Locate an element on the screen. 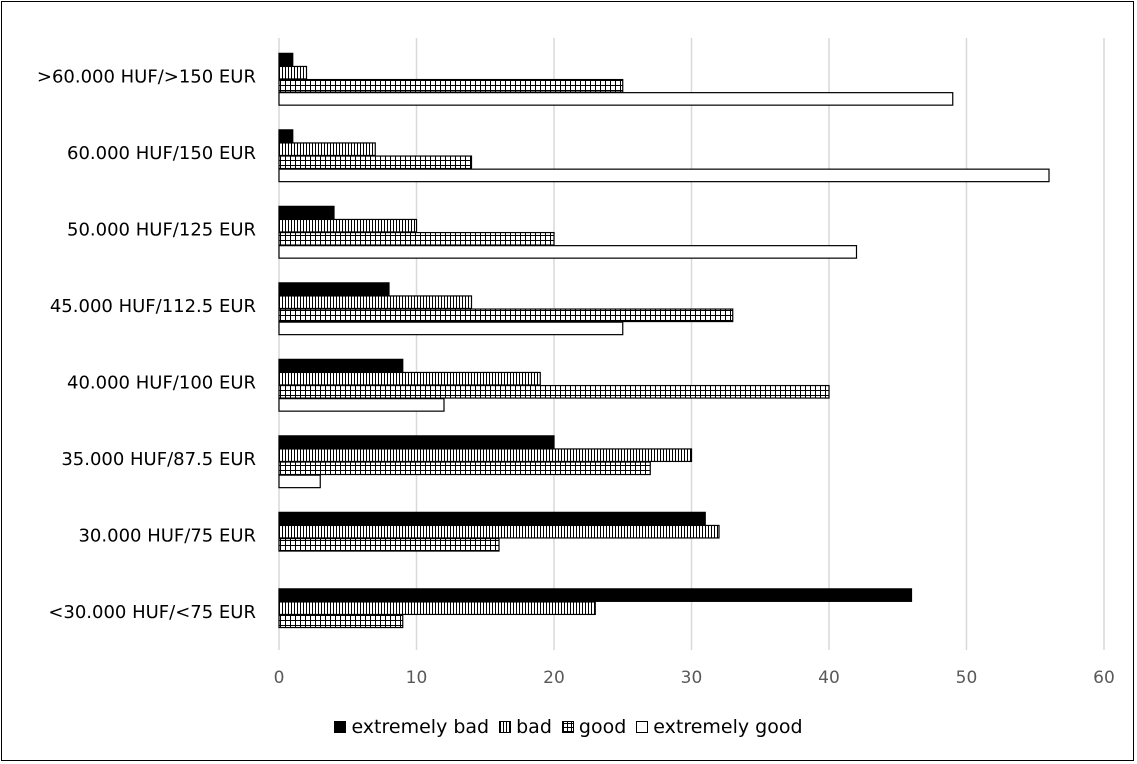 This screenshot has height=764, width=1137. x-tick-label: 30 is located at coordinates (692, 678).